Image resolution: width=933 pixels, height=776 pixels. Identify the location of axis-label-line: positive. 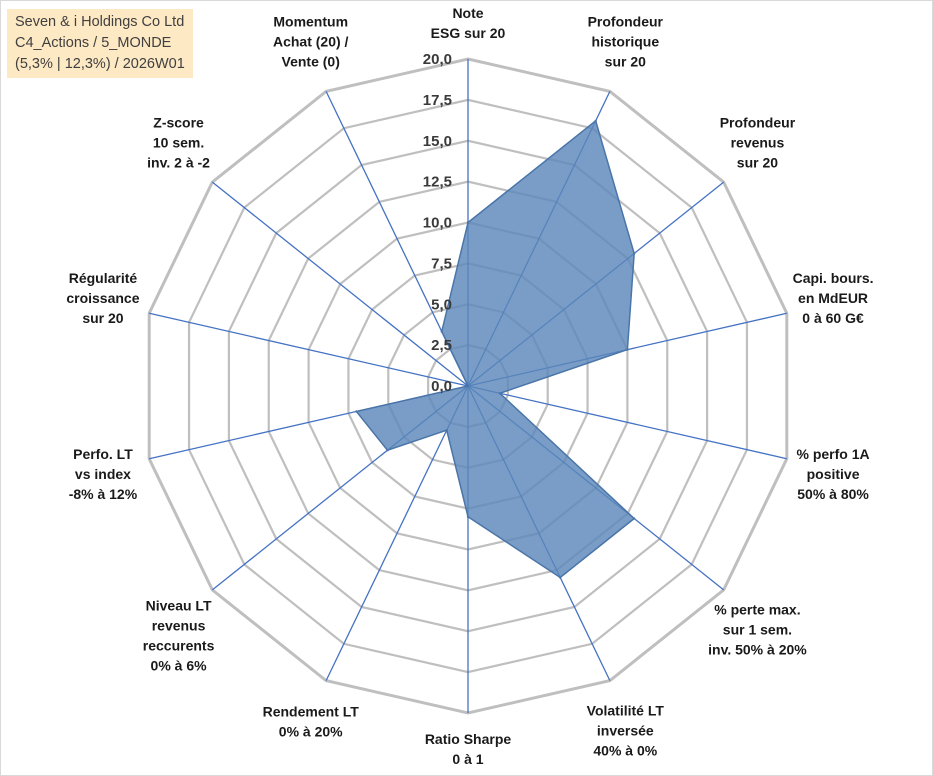
(833, 474).